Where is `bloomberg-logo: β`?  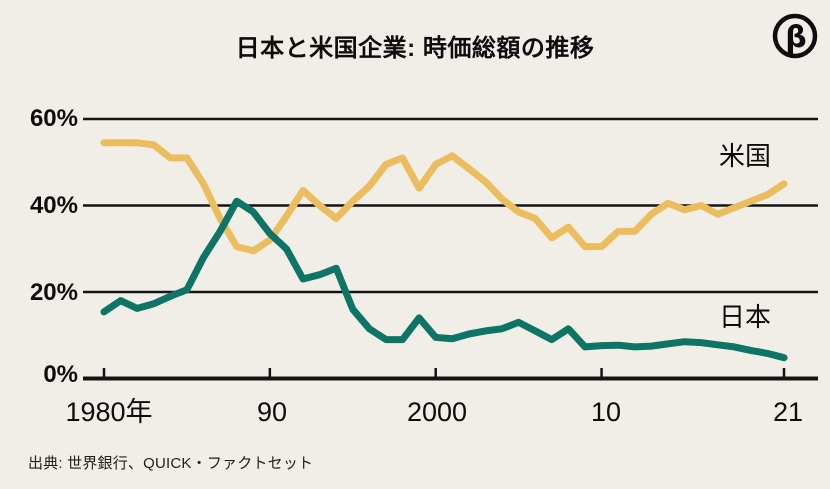
bloomberg-logo: β is located at coordinates (795, 36).